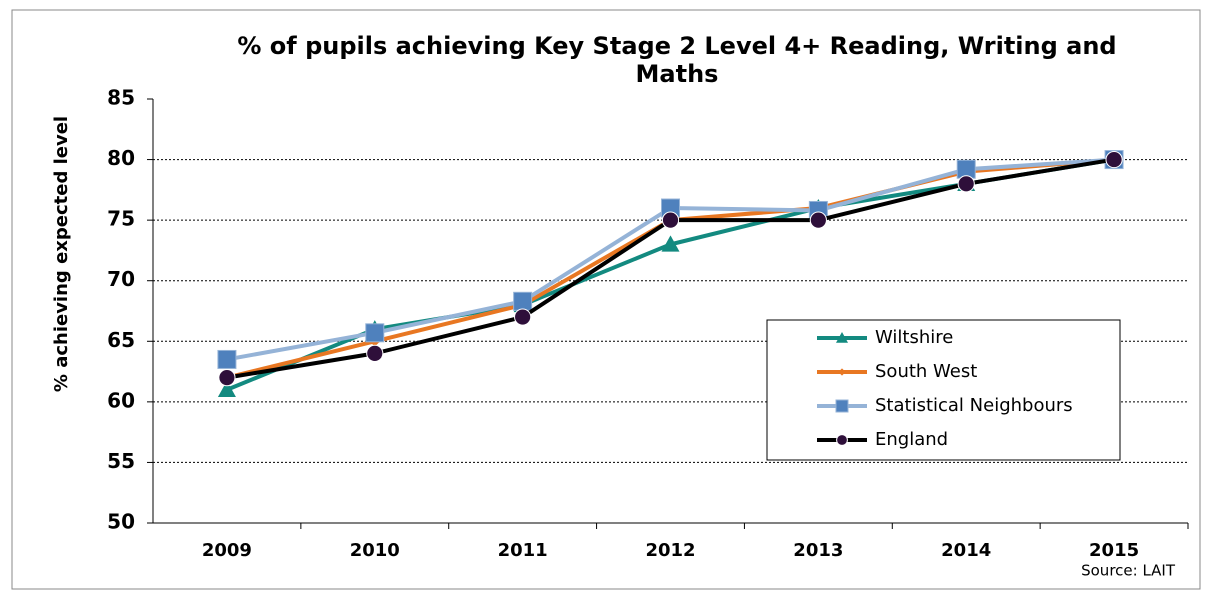  I want to click on y-tick-label: 85, so click(121, 98).